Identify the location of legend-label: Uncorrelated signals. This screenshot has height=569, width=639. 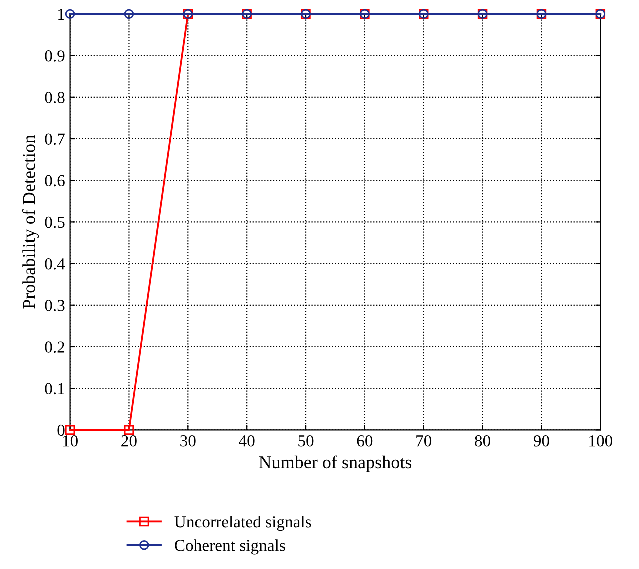
(243, 524).